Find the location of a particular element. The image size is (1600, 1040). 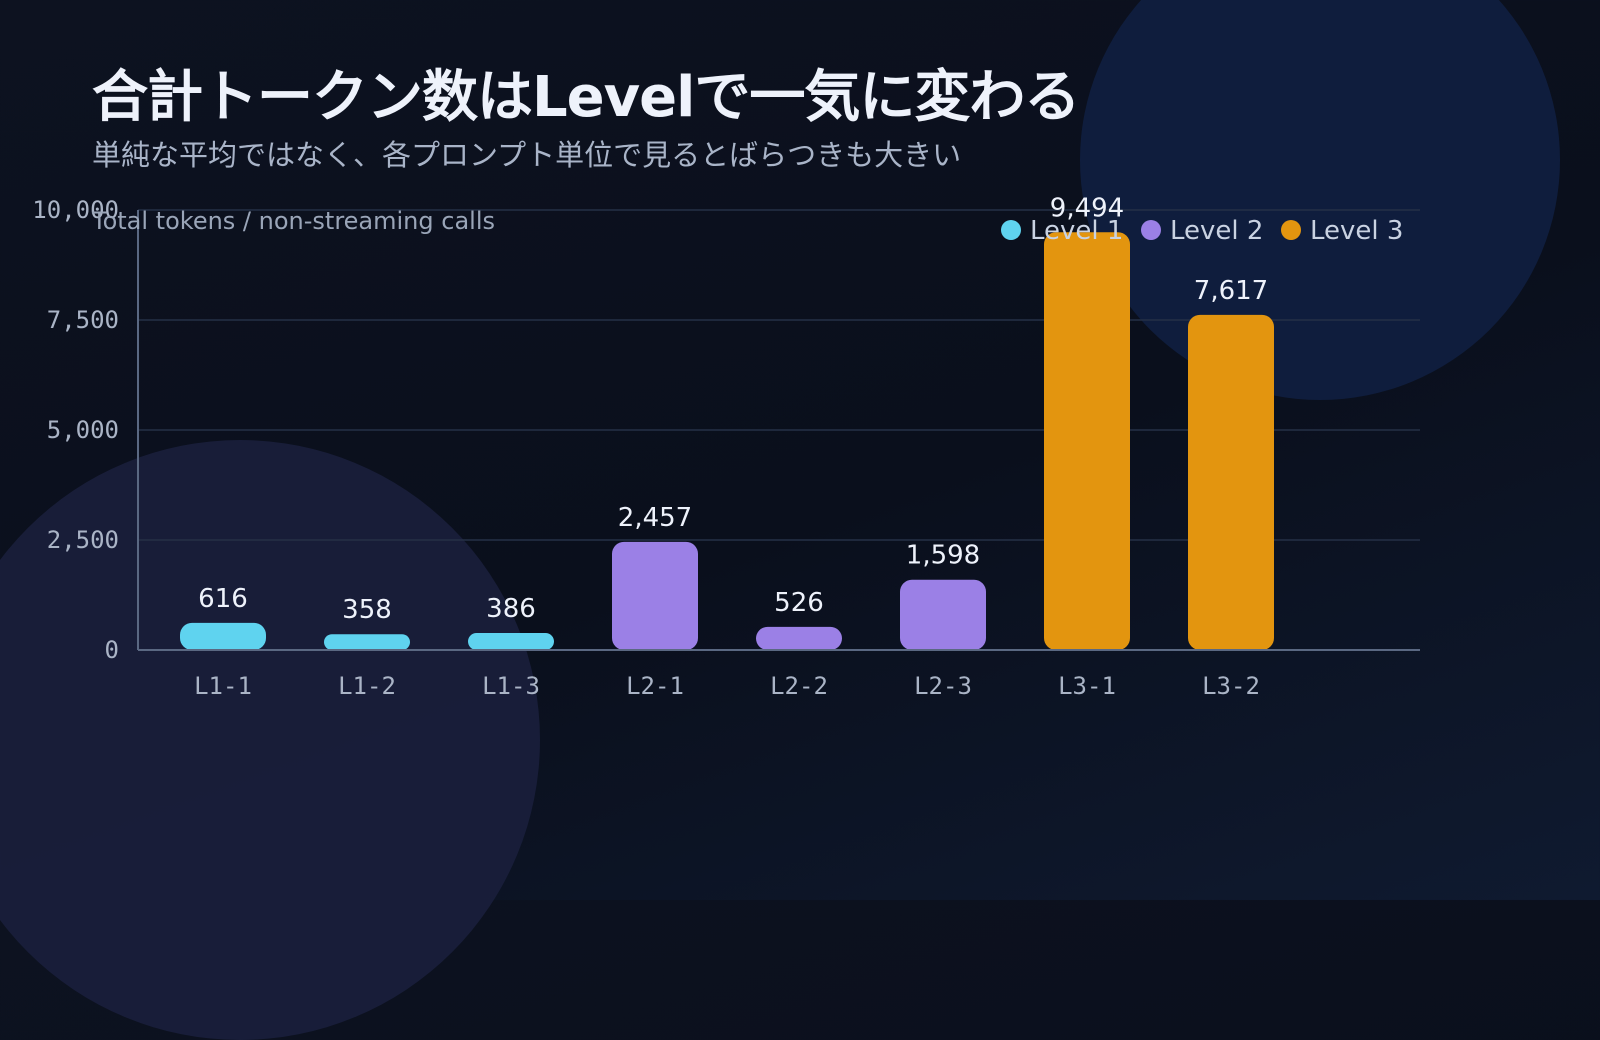

x-tick-label: L1-3 is located at coordinates (511, 686).